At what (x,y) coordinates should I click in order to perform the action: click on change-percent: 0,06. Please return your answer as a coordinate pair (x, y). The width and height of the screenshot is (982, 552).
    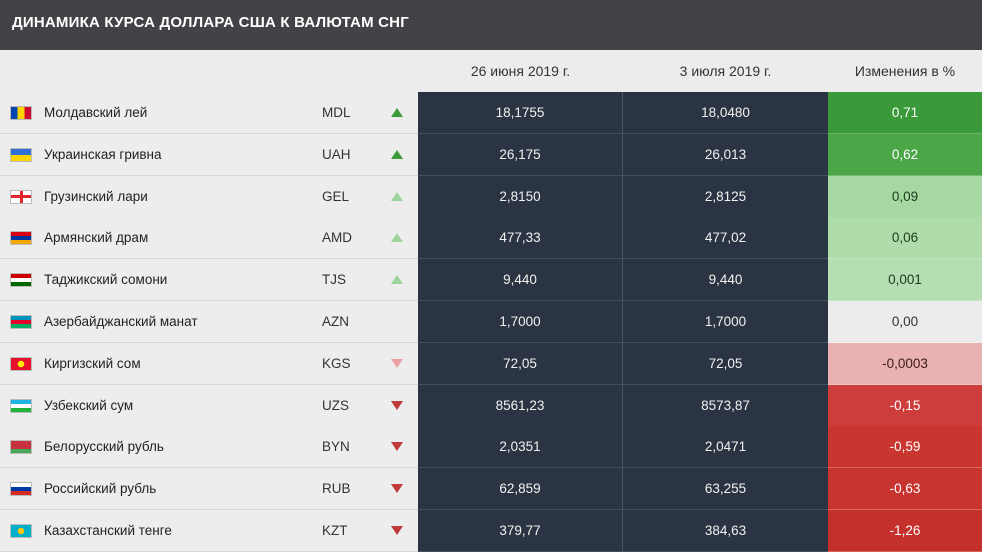
    Looking at the image, I should click on (905, 238).